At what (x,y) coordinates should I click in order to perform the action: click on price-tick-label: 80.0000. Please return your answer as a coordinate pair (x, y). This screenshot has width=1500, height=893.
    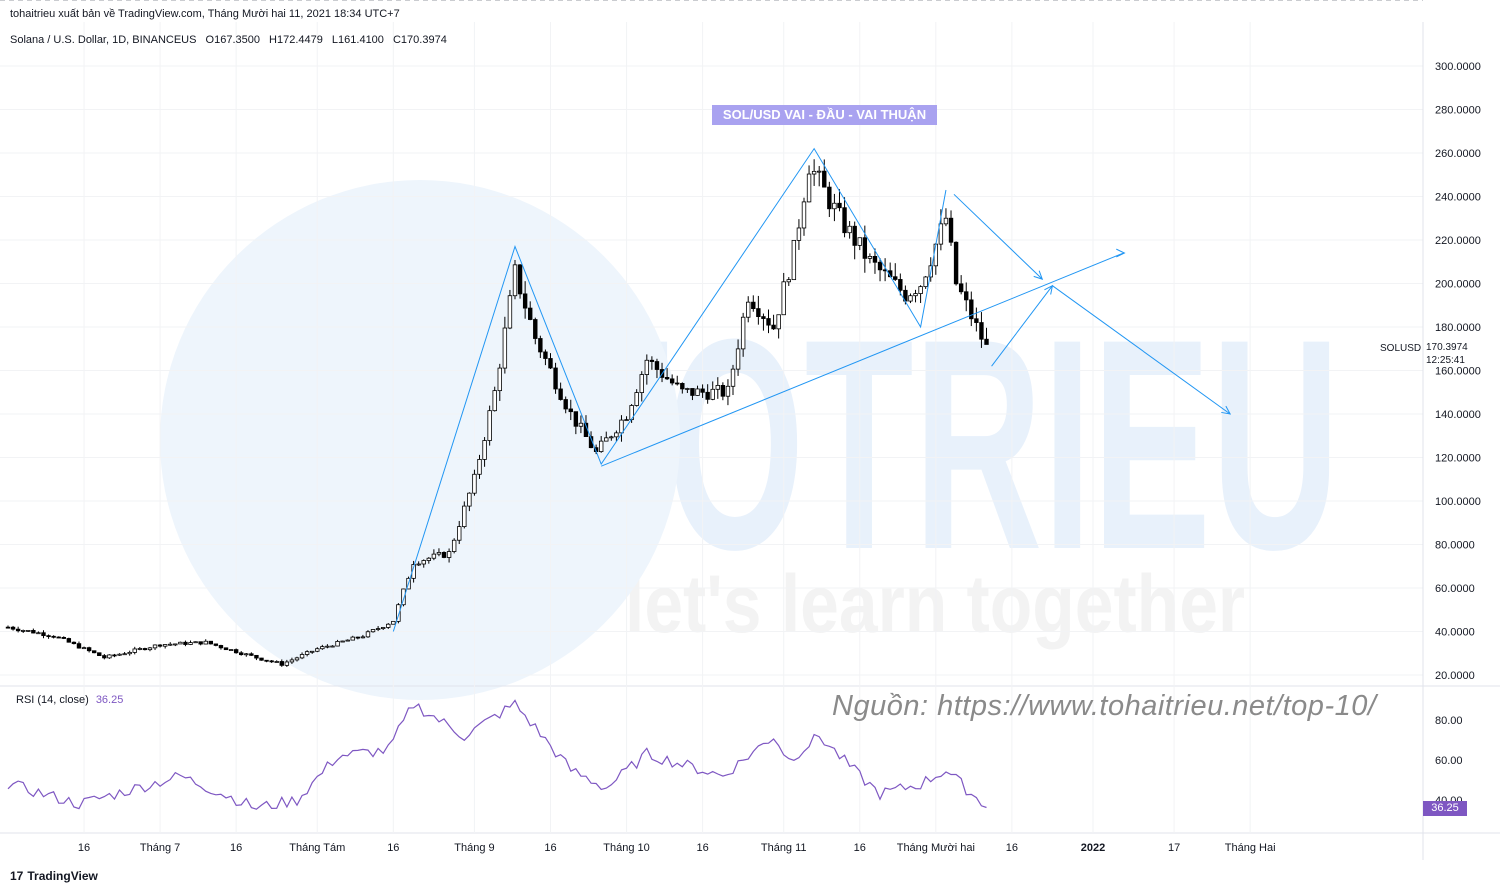
    Looking at the image, I should click on (1455, 546).